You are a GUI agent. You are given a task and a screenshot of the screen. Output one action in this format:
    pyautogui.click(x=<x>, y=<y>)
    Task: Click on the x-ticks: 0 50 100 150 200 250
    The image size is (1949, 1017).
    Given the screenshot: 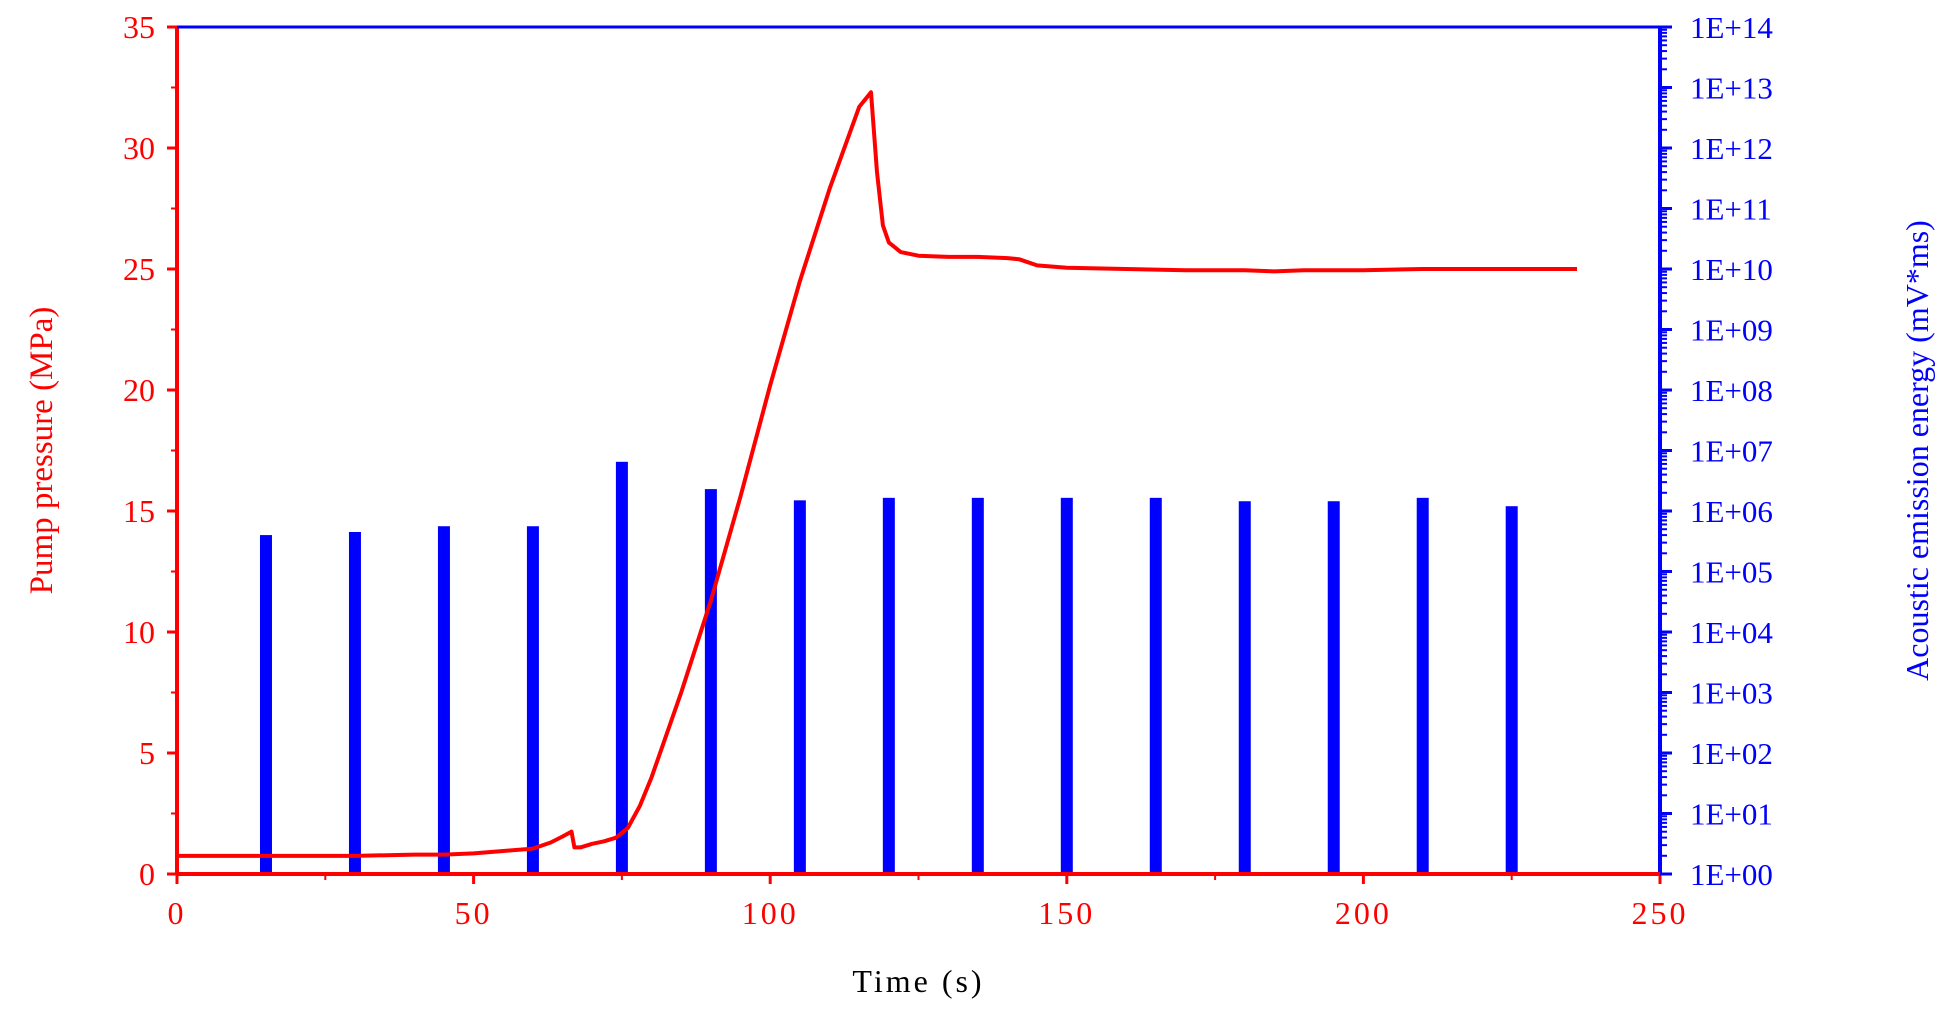 What is the action you would take?
    pyautogui.click(x=928, y=902)
    